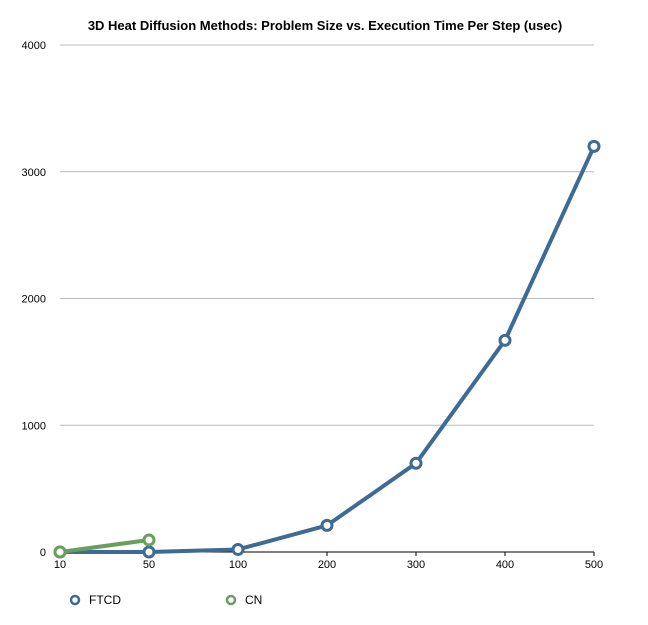 Image resolution: width=648 pixels, height=625 pixels. Describe the element at coordinates (149, 565) in the screenshot. I see `x-tick-label: 50` at that location.